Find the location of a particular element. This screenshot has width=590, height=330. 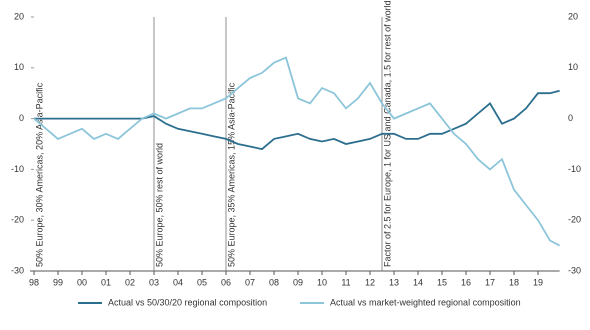

x-tick-label: 03 is located at coordinates (154, 282).